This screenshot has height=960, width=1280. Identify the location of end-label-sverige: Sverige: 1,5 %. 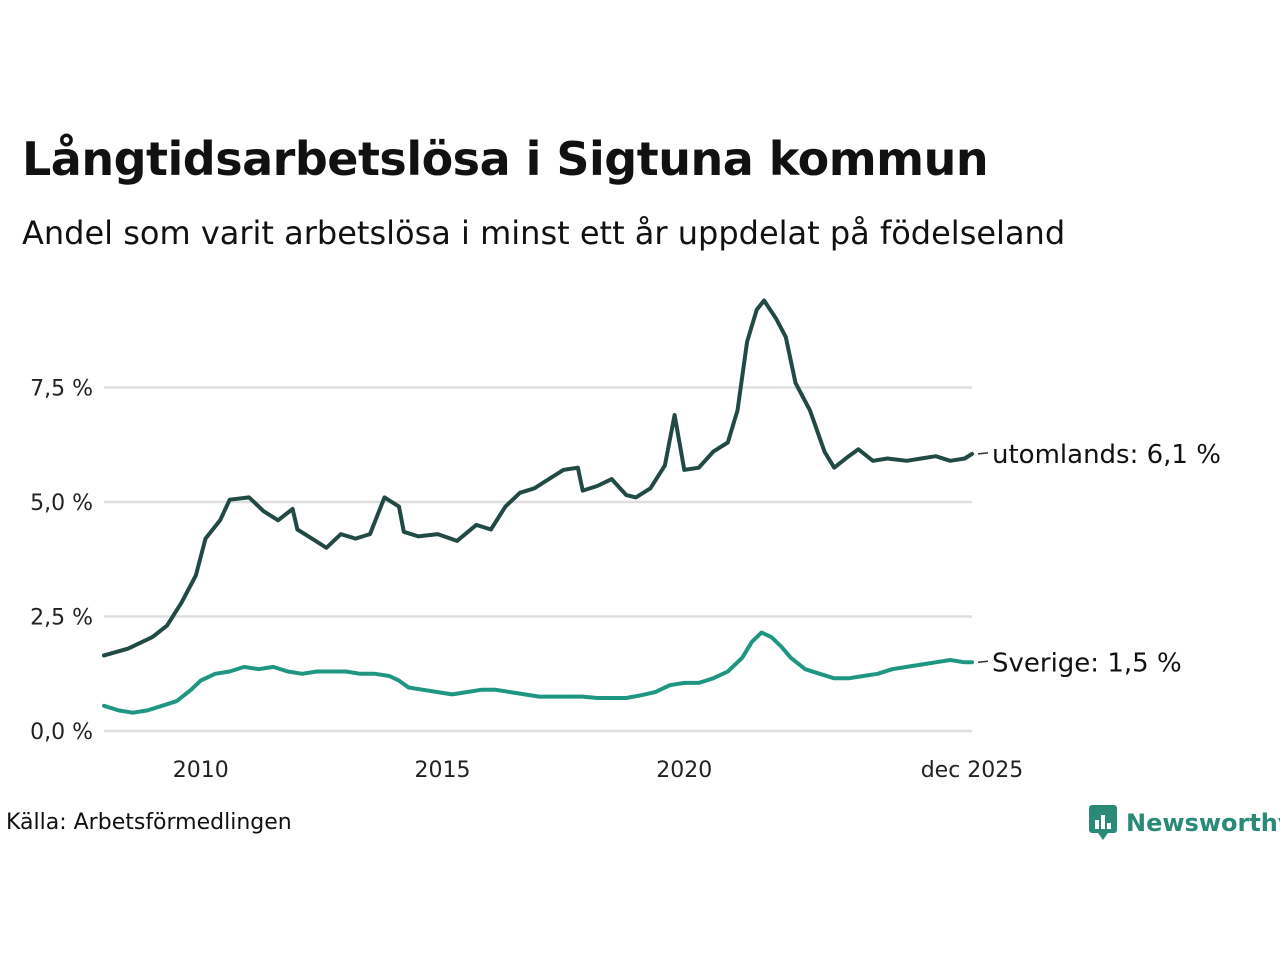
(1087, 663).